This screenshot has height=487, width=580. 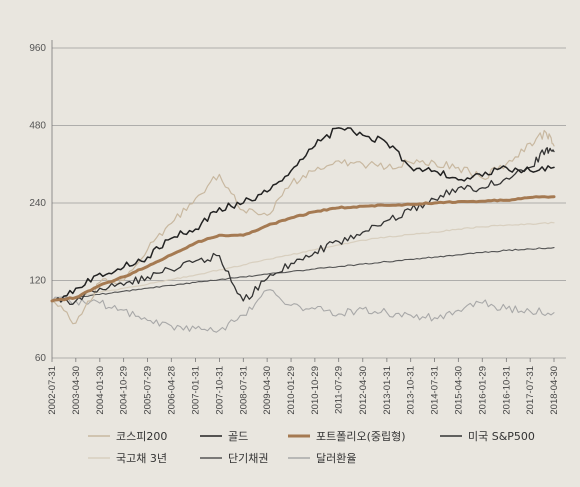 I want to click on x-tick-label: 2014-07-31, so click(x=435, y=390).